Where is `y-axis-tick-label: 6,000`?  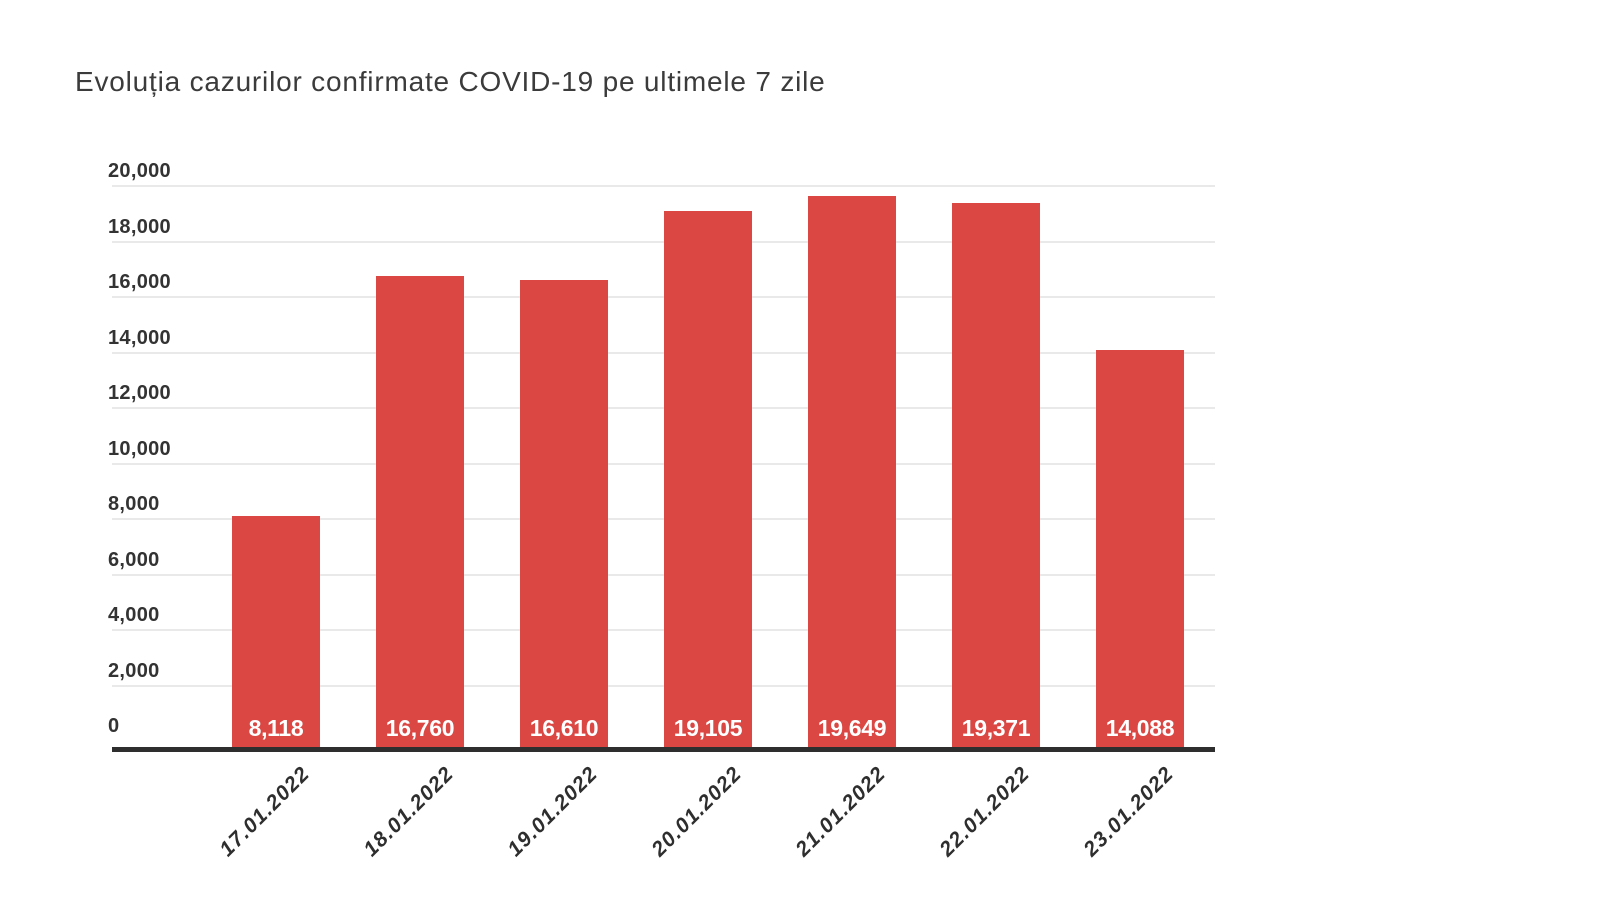 y-axis-tick-label: 6,000 is located at coordinates (134, 559).